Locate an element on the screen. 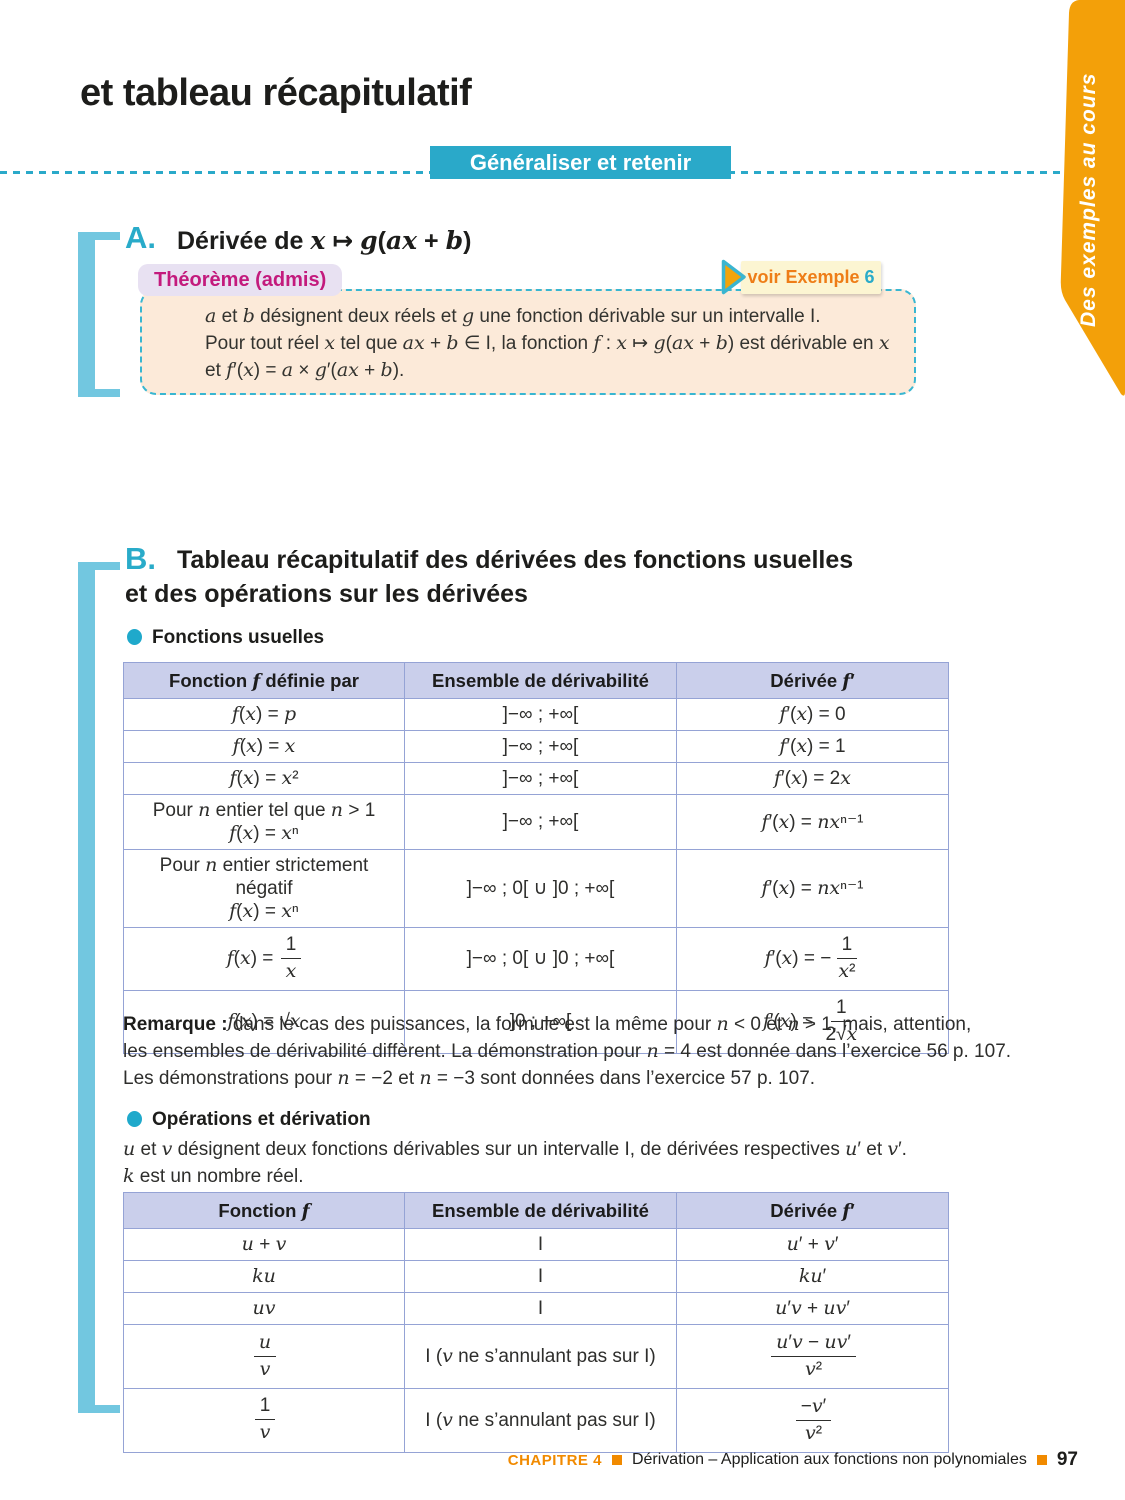 This screenshot has height=1500, width=1125. table-row: f(x) = p]−∞ ; +∞[f′(x) = 0 is located at coordinates (536, 714).